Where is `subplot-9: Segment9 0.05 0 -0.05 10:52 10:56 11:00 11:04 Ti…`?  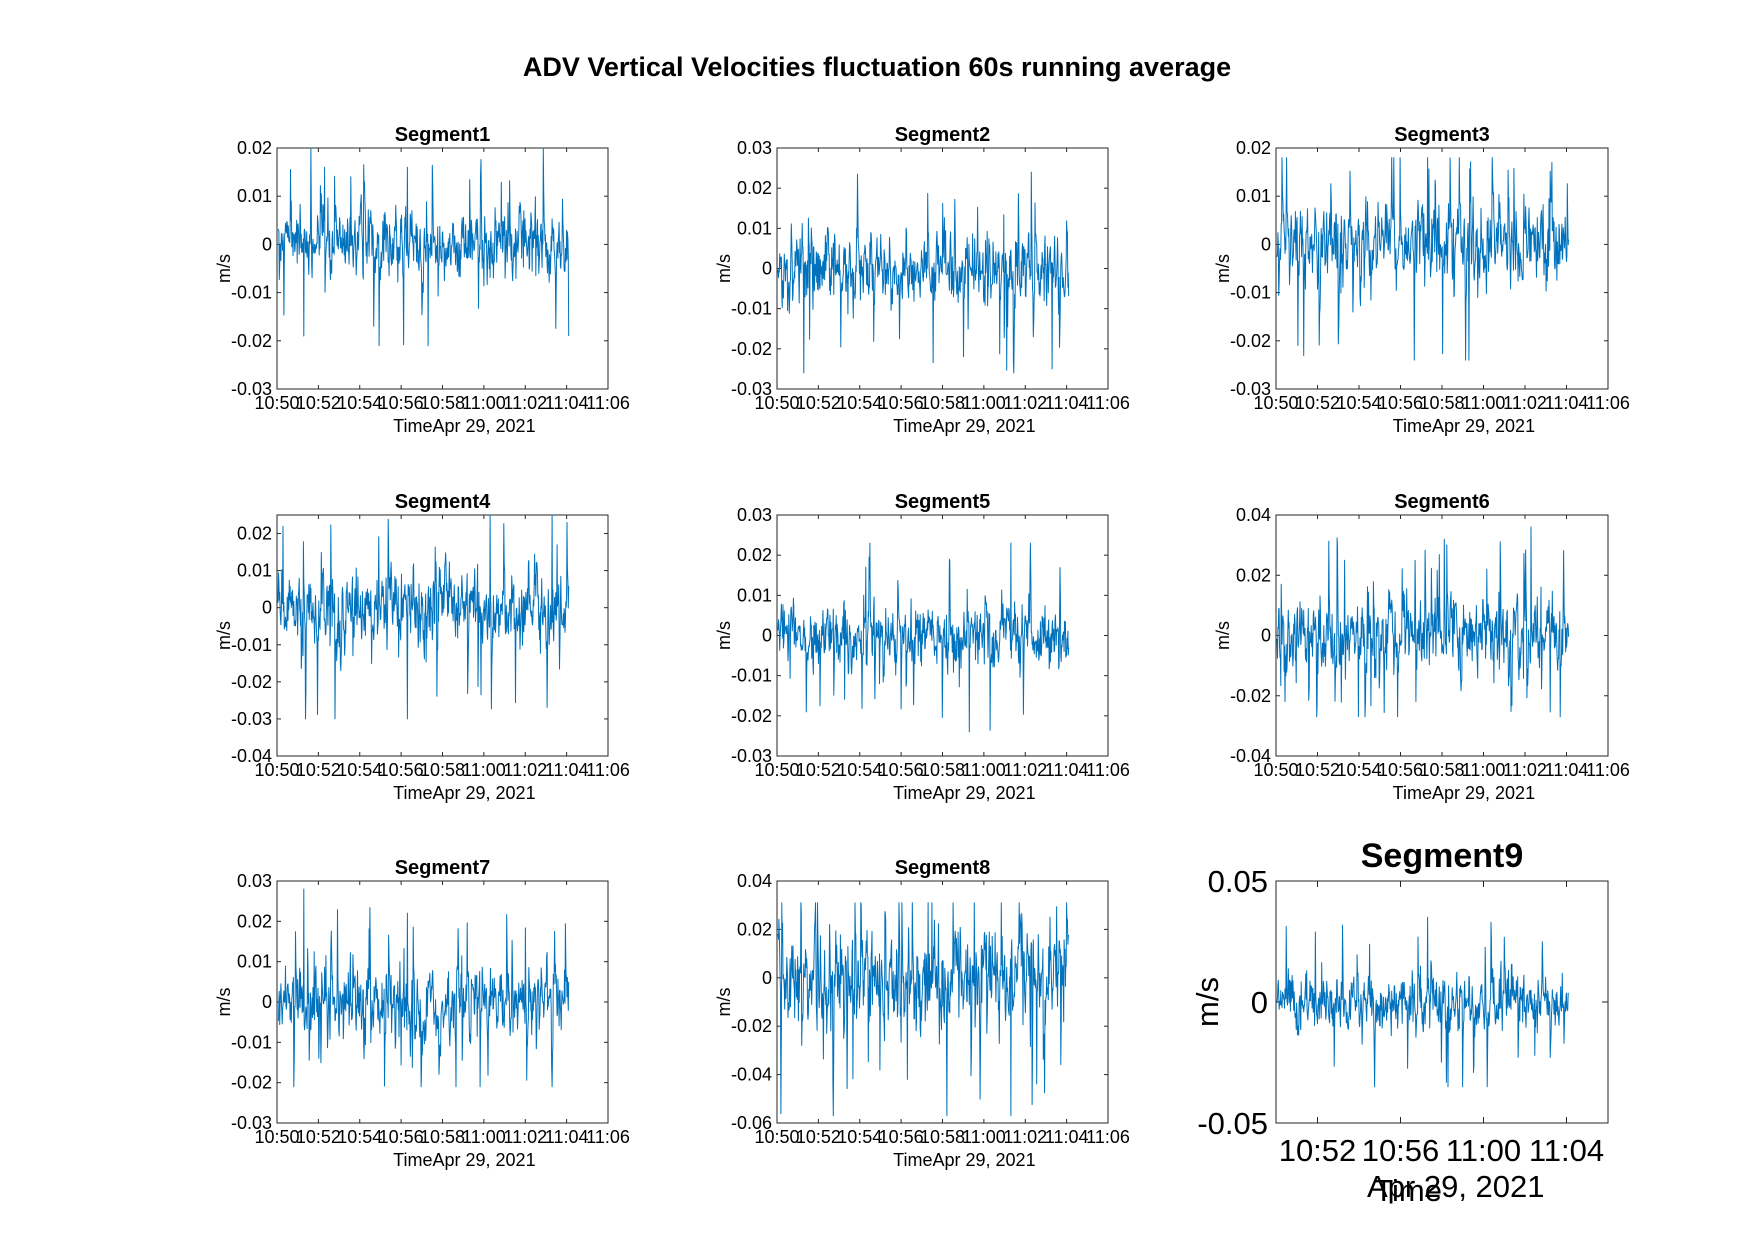 subplot-9: Segment9 0.05 0 -0.05 10:52 10:56 11:00 11:04 Ti… is located at coordinates (1399, 1022).